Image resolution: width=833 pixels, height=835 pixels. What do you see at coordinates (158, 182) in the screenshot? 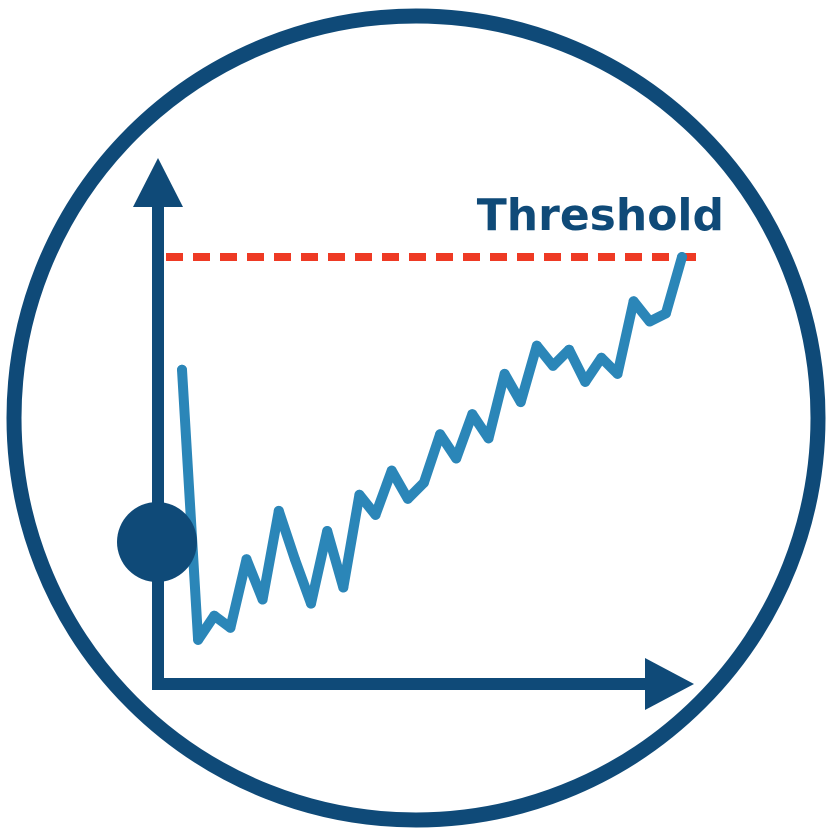
I see `y-axis-arrowhead` at bounding box center [158, 182].